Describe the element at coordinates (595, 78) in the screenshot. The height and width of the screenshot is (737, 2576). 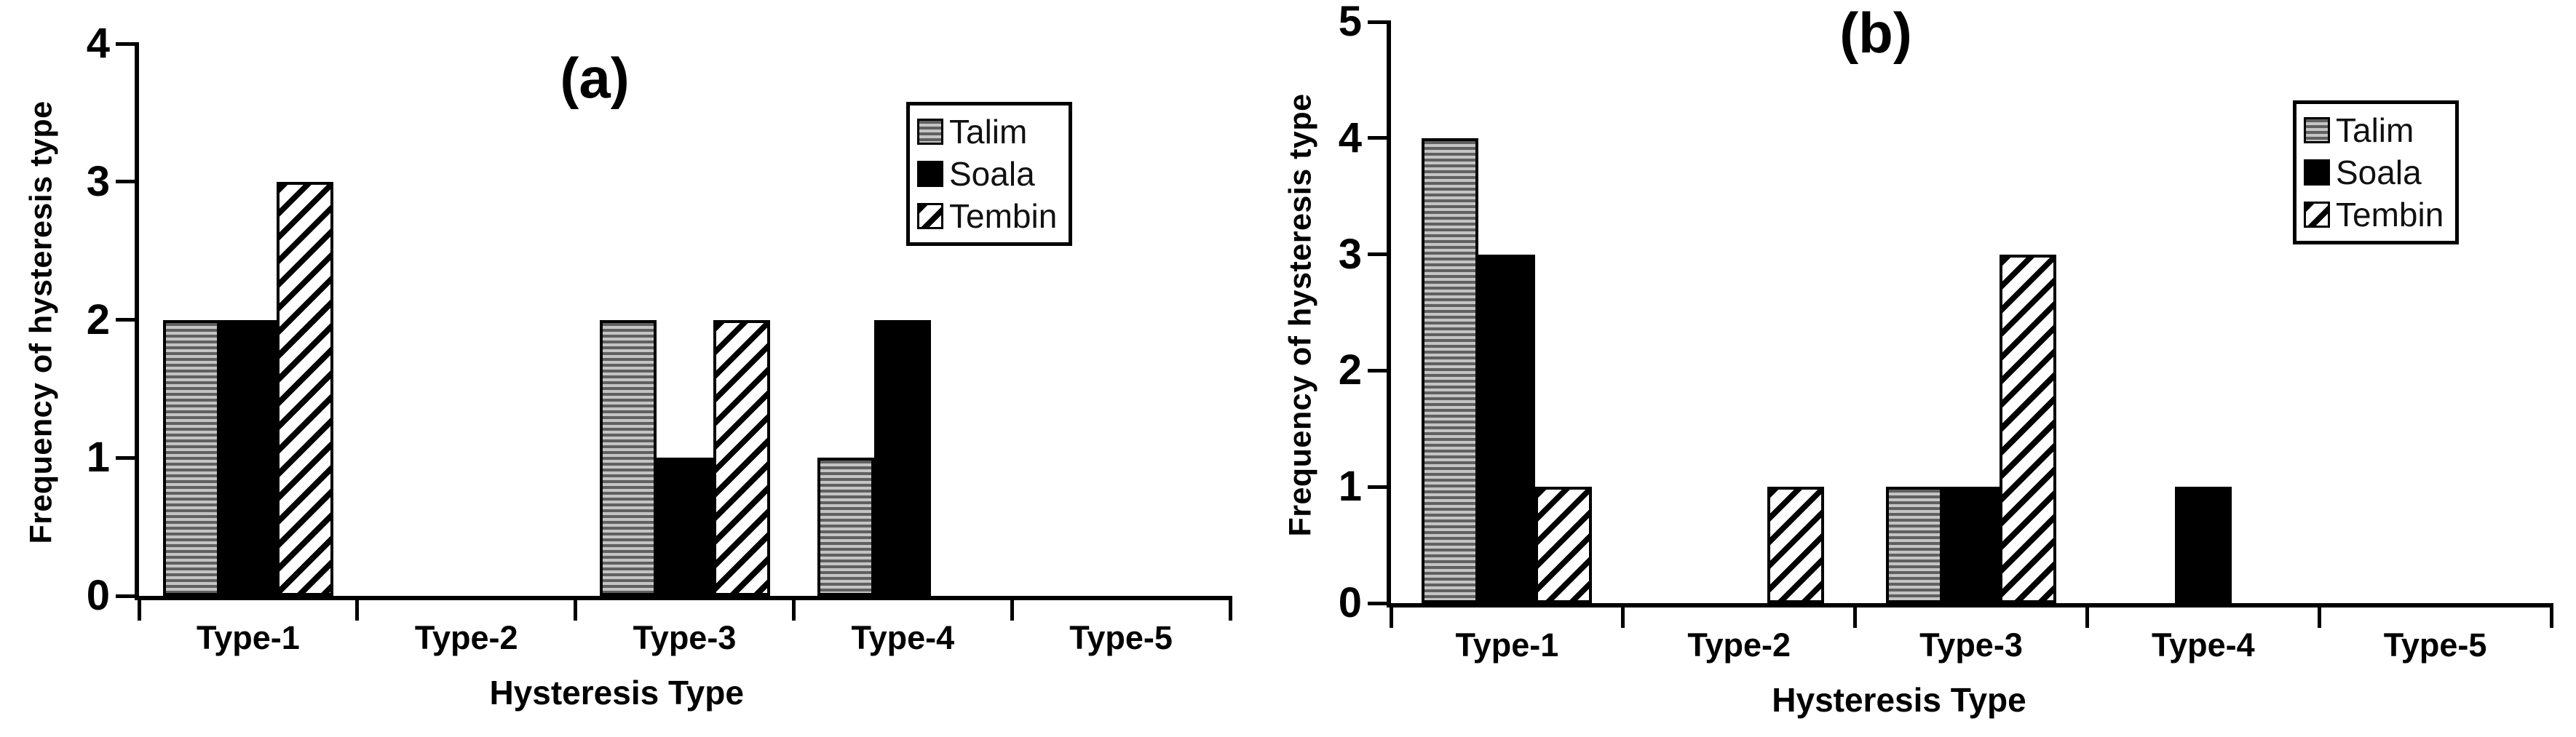
I see `chart-title: (a)` at that location.